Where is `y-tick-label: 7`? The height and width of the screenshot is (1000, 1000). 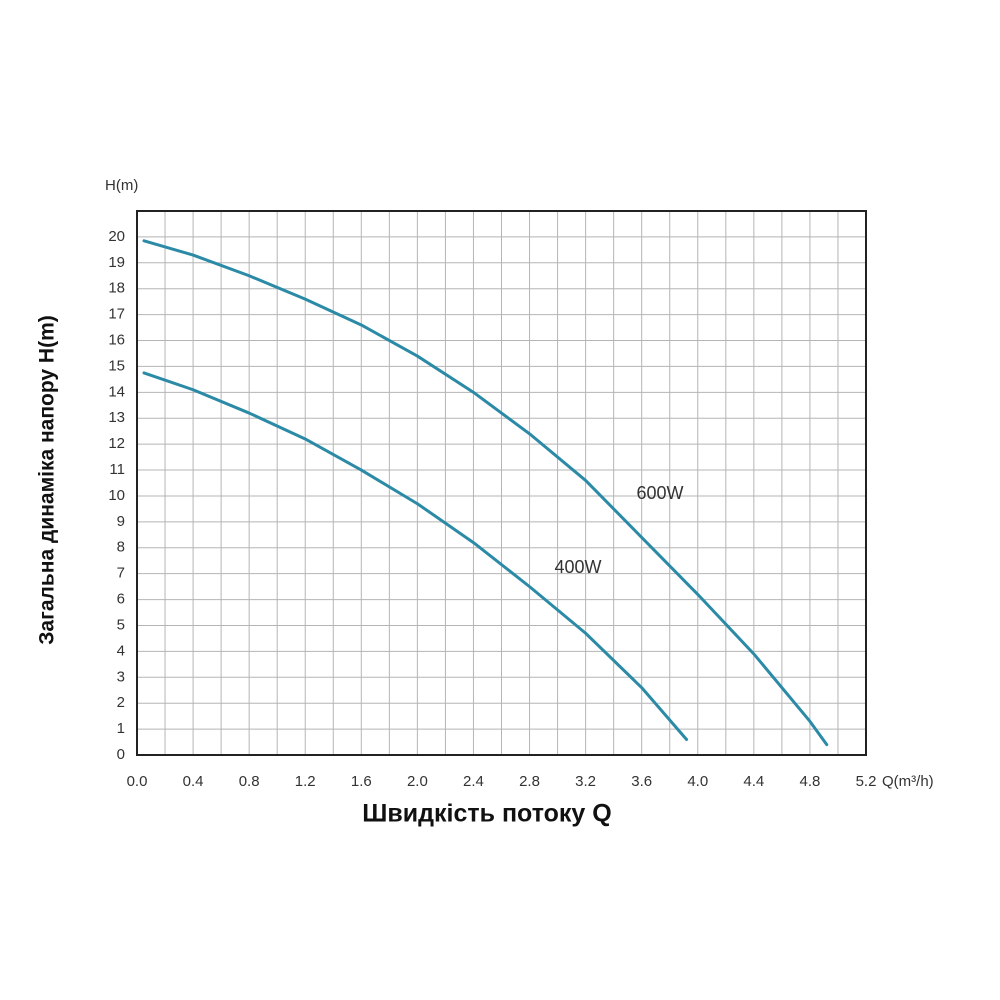 y-tick-label: 7 is located at coordinates (121, 573).